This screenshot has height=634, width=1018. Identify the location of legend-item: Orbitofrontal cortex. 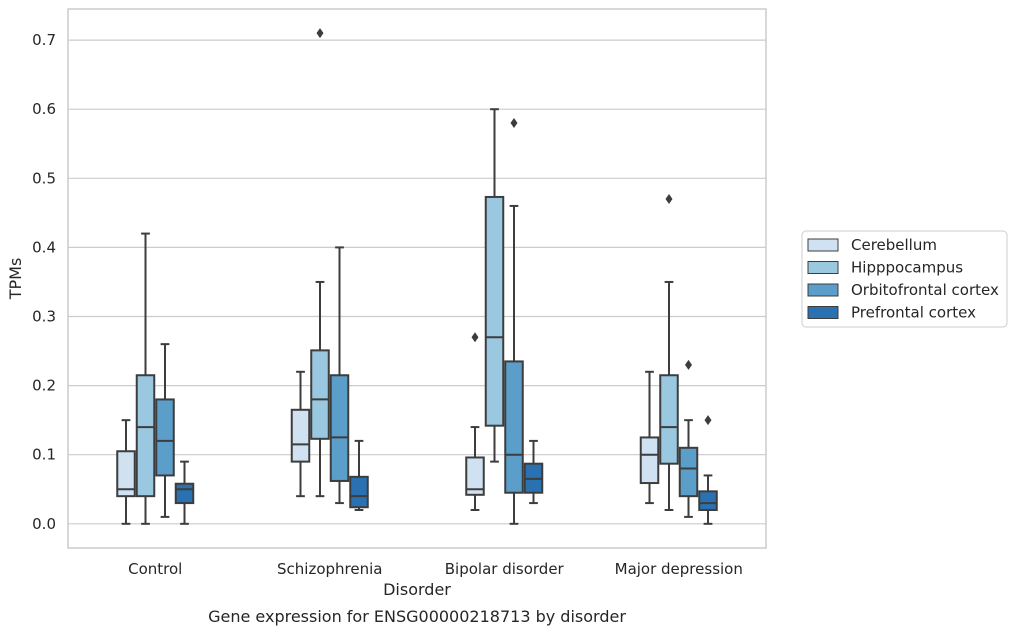
(903, 290).